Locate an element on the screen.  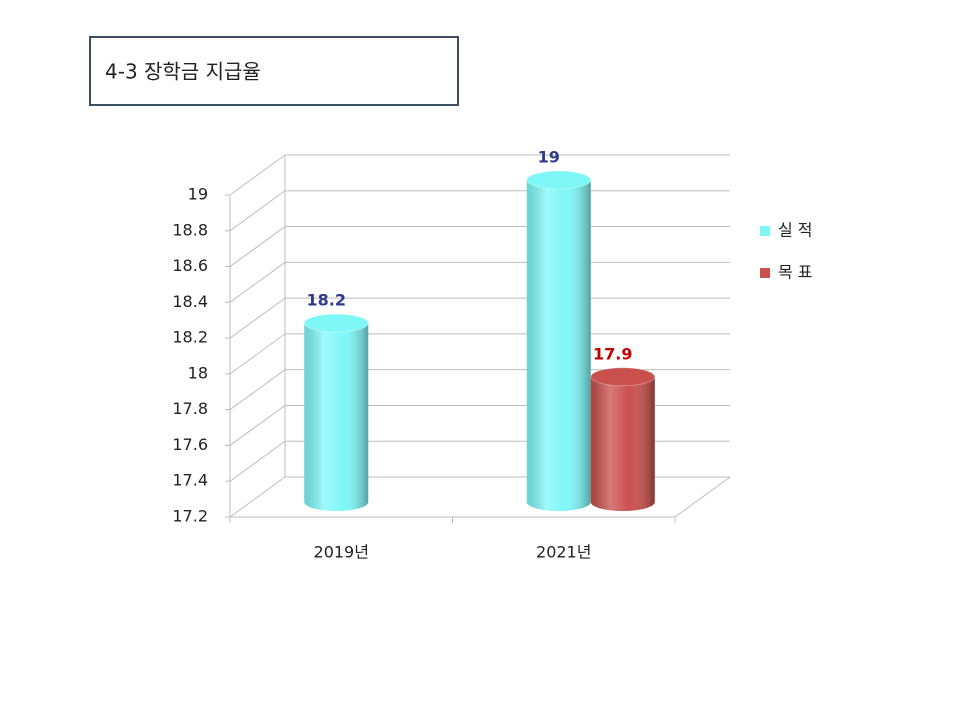
legend-label: 목 표 is located at coordinates (795, 272).